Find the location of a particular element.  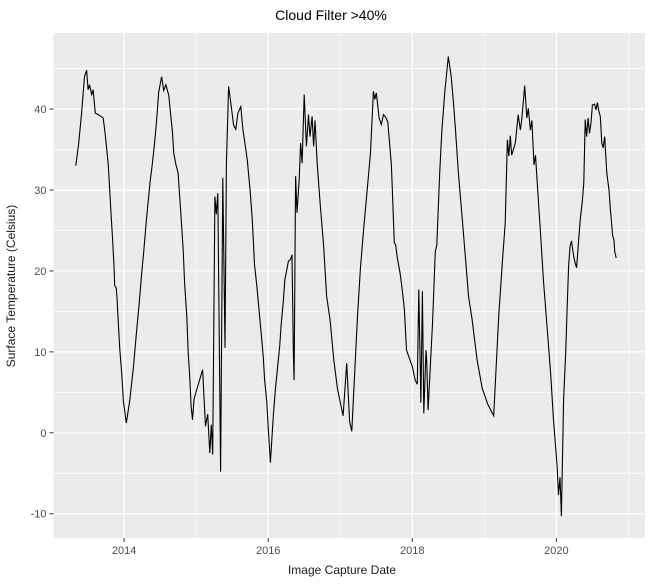

x-axis-label: Image Capture Date is located at coordinates (342, 570).